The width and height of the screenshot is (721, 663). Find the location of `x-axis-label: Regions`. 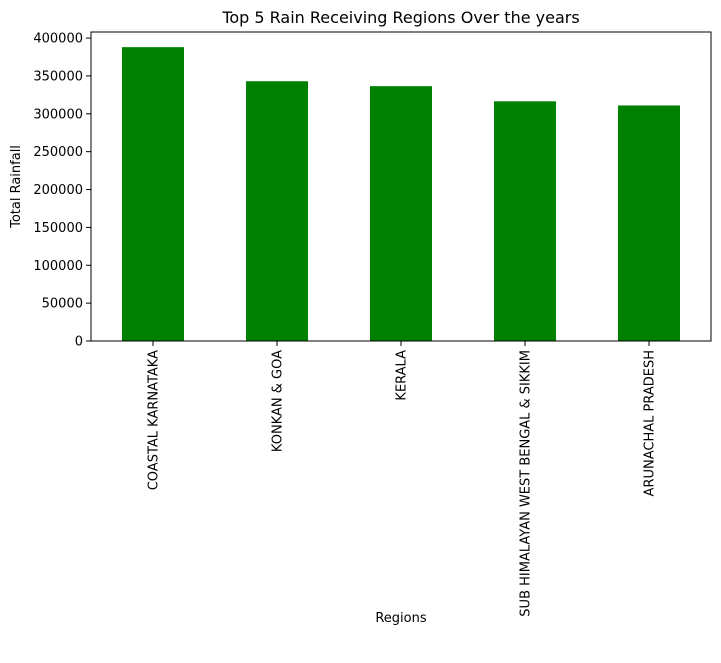

x-axis-label: Regions is located at coordinates (401, 618).